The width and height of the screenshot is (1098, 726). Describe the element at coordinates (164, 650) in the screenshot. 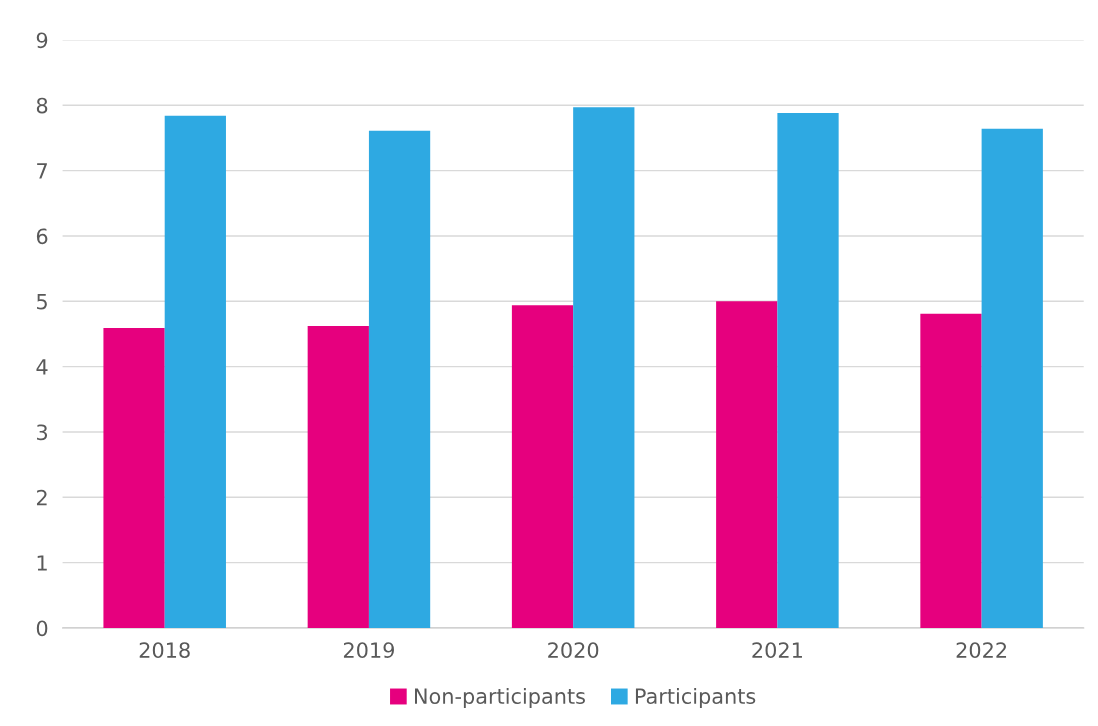

I see `x-tick-label: 2018` at that location.